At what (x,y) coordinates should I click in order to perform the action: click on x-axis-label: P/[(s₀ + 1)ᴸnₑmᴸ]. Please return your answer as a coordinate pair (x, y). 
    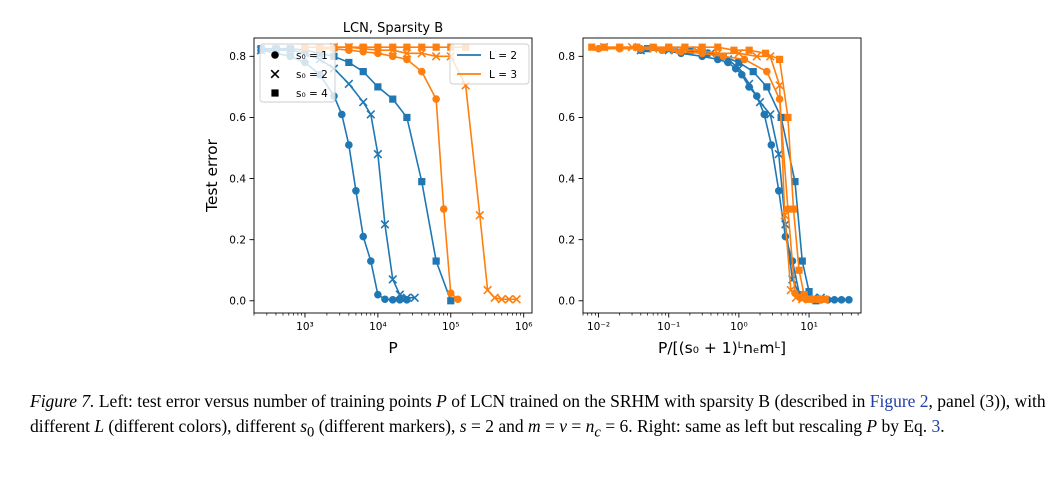
    Looking at the image, I should click on (722, 348).